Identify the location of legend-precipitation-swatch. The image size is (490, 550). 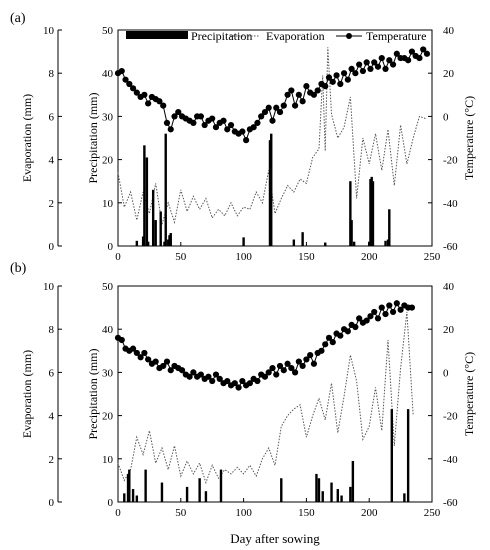
(157, 35).